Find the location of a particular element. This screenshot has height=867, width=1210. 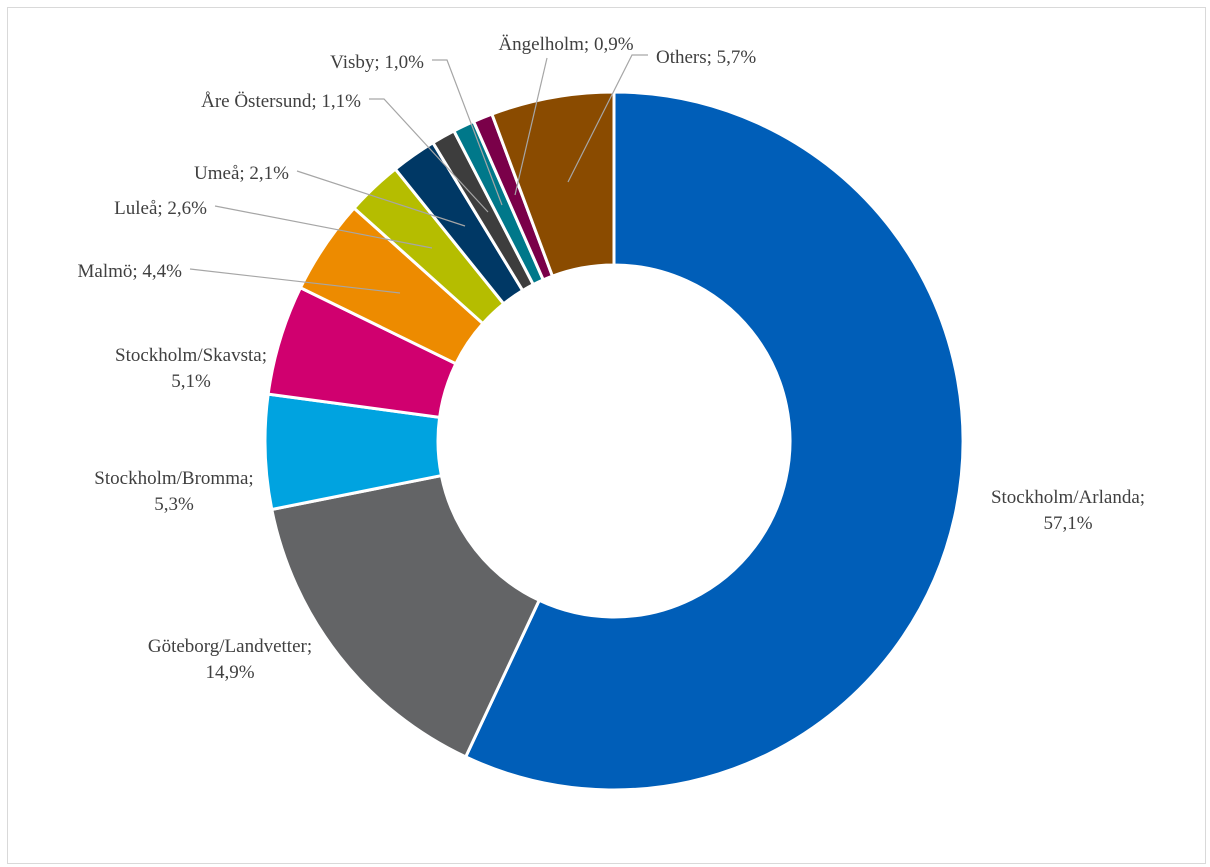

slice-goteborg-landvetter is located at coordinates (406, 616).